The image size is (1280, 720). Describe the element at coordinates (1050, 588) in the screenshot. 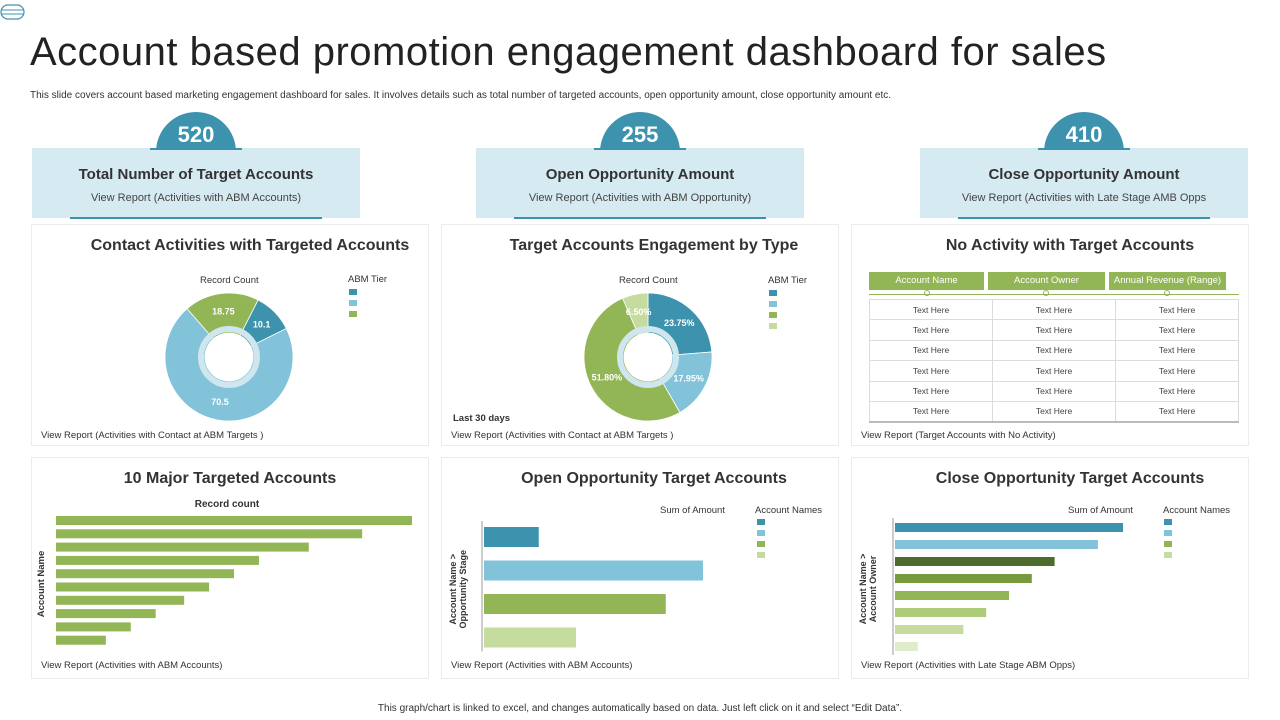

I see `bar-chart-close-opportunity: Account Name >Account Owner` at that location.